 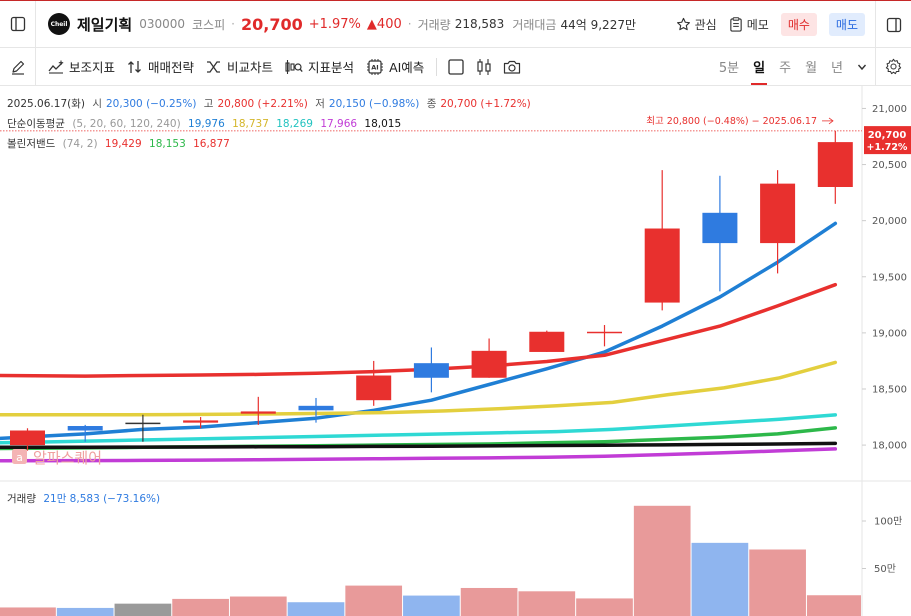 I want to click on panel-toggle-left-button, so click(x=18, y=24).